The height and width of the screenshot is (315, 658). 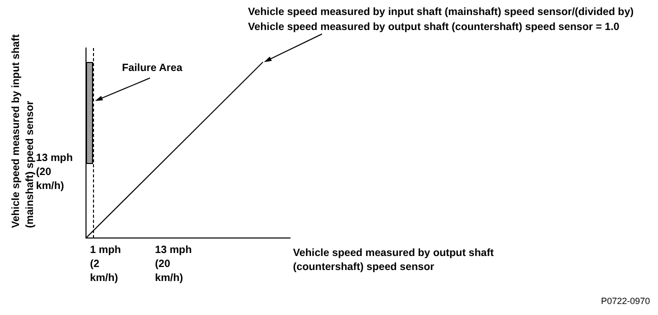 I want to click on text: 1 mph (2 km/h), so click(x=105, y=264).